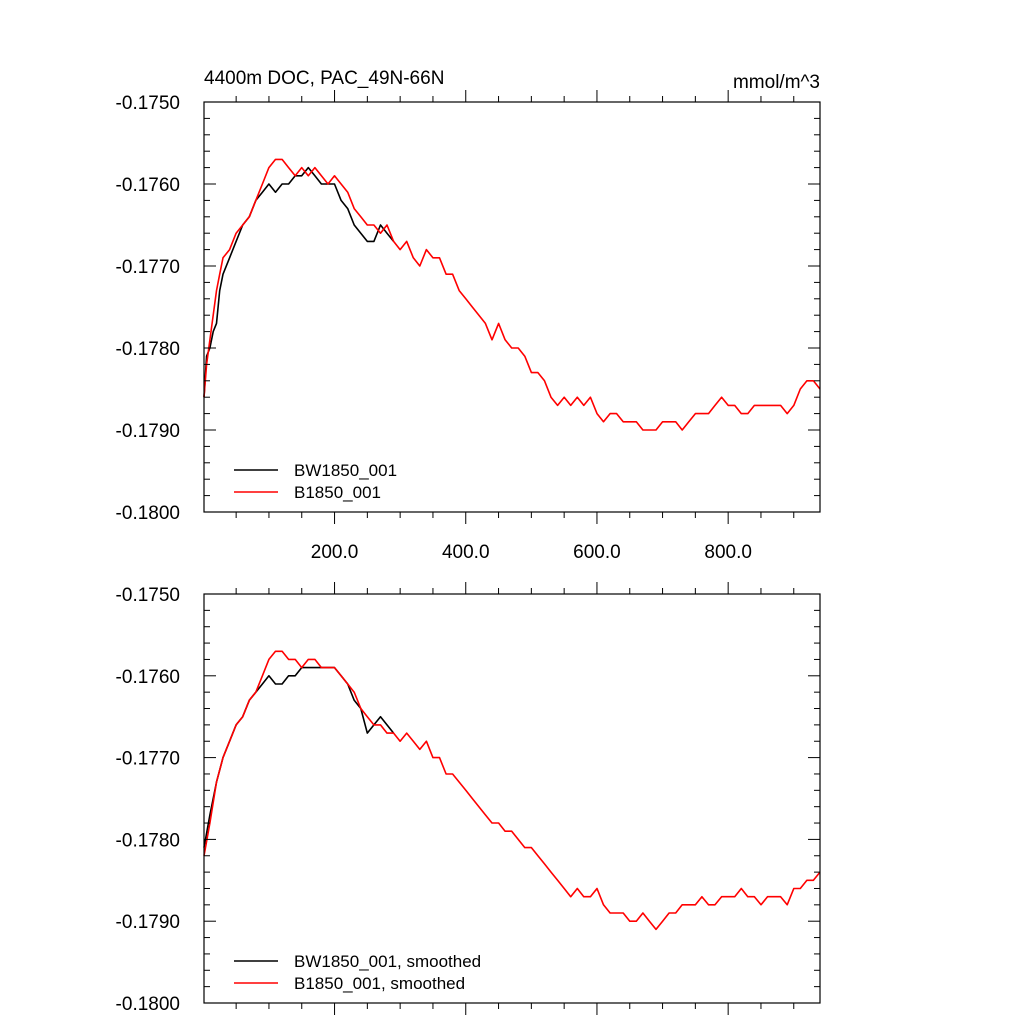 This screenshot has width=1024, height=1029. Describe the element at coordinates (387, 961) in the screenshot. I see `legend-label-bw1850-smoothed: BW1850_001, smoothed` at that location.